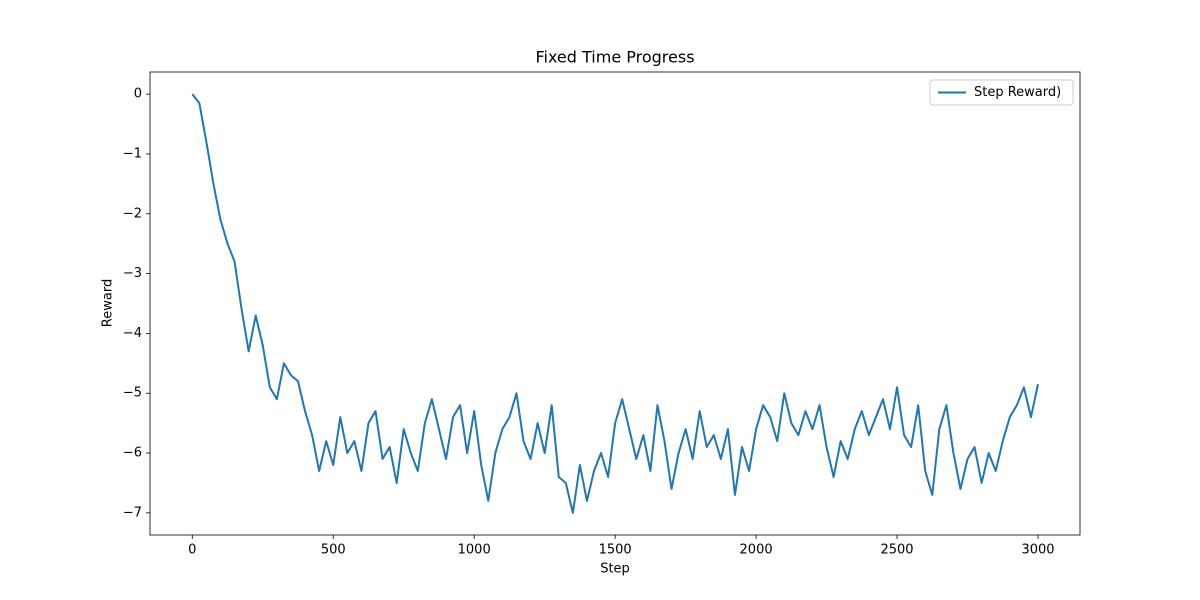 Image resolution: width=1200 pixels, height=600 pixels. What do you see at coordinates (138, 94) in the screenshot?
I see `y-tick-label: 0` at bounding box center [138, 94].